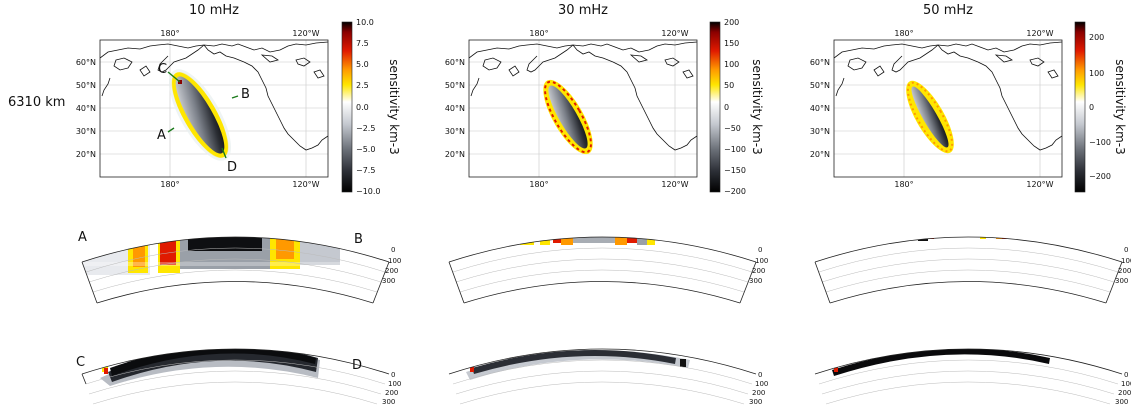 The width and height of the screenshot is (1131, 414). What do you see at coordinates (368, 191) in the screenshot?
I see `colorbar-tick: −10.0` at bounding box center [368, 191].